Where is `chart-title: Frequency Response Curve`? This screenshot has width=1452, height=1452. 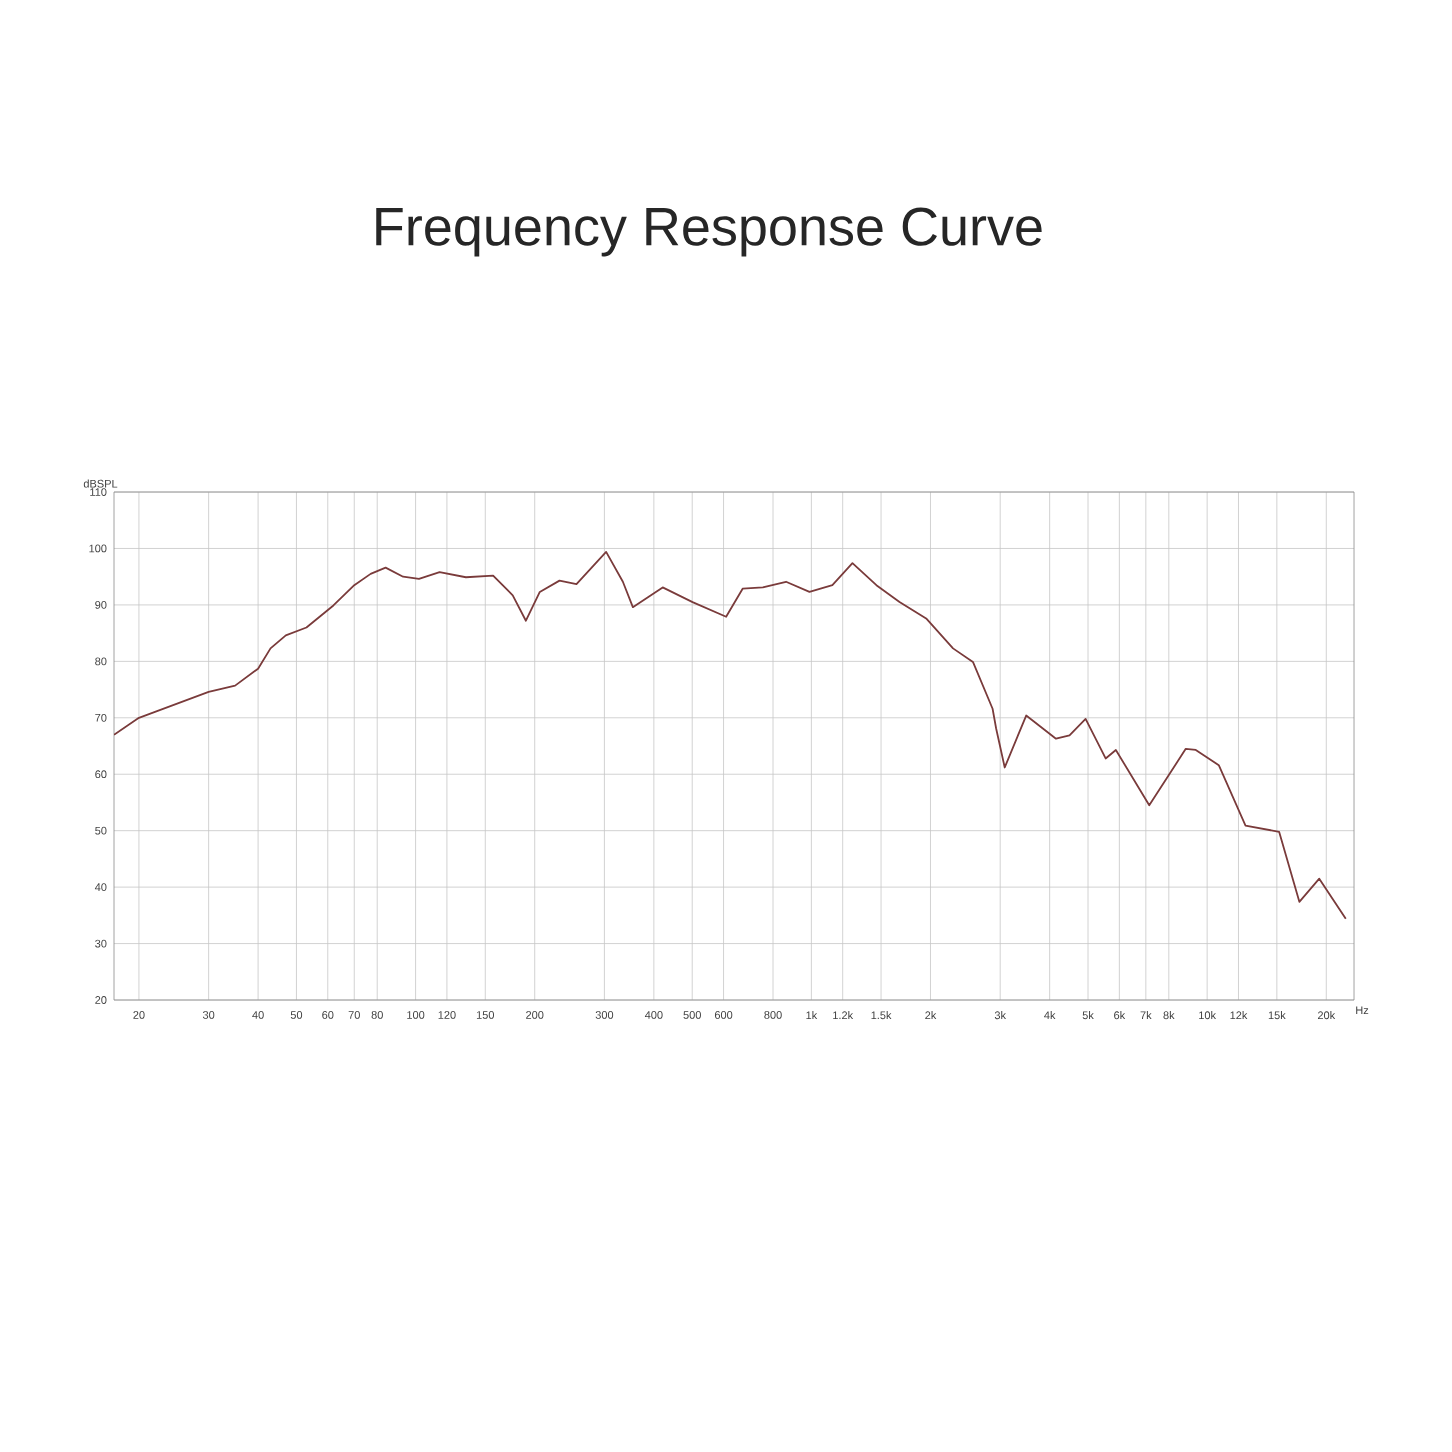 chart-title: Frequency Response Curve is located at coordinates (709, 232).